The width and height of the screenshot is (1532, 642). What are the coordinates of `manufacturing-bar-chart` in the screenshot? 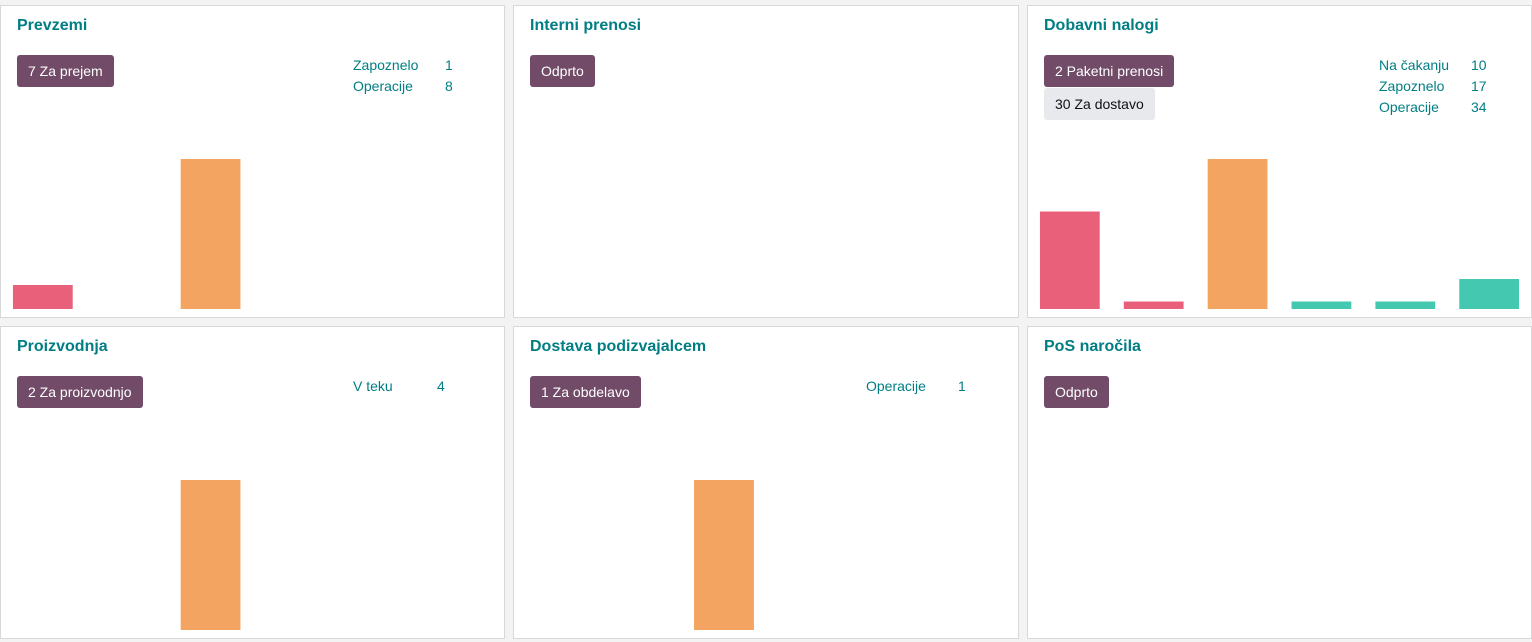 It's located at (210, 555).